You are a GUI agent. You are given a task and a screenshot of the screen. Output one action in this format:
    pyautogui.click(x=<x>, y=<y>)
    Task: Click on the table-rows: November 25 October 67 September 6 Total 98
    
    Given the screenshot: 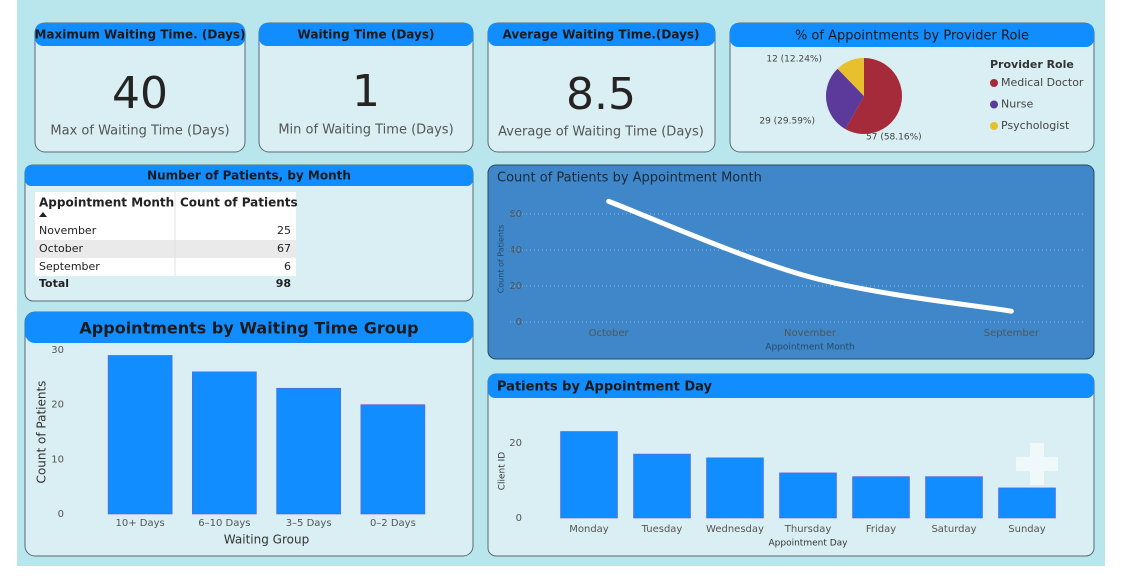 What is the action you would take?
    pyautogui.click(x=165, y=257)
    